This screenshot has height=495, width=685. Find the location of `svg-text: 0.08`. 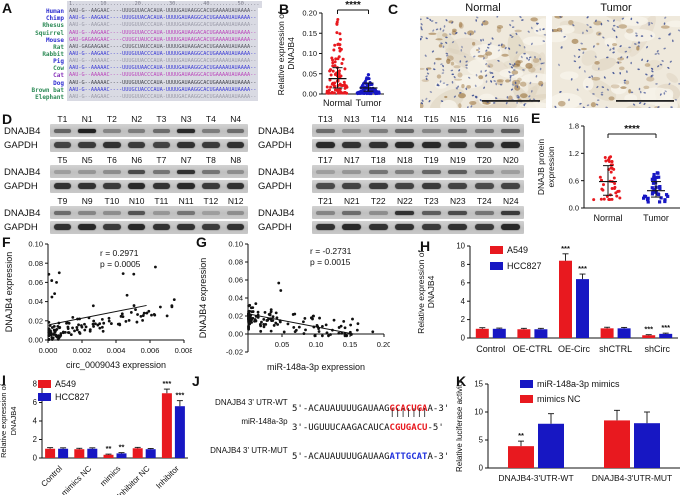

svg-text: 0.08 is located at coordinates (235, 262).